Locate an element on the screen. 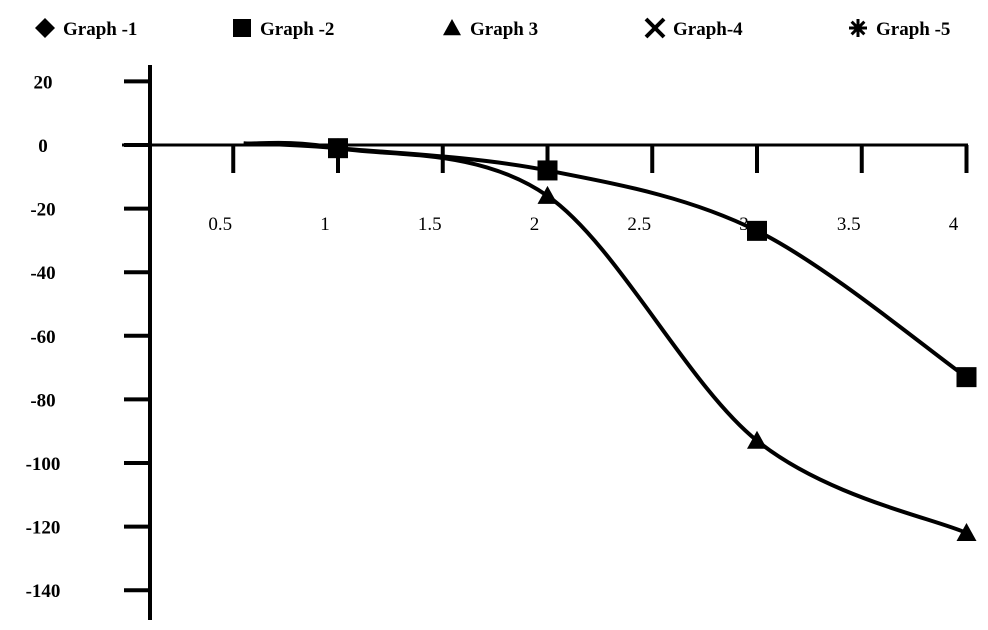 The width and height of the screenshot is (988, 630). legend-item: Graph 3 is located at coordinates (490, 29).